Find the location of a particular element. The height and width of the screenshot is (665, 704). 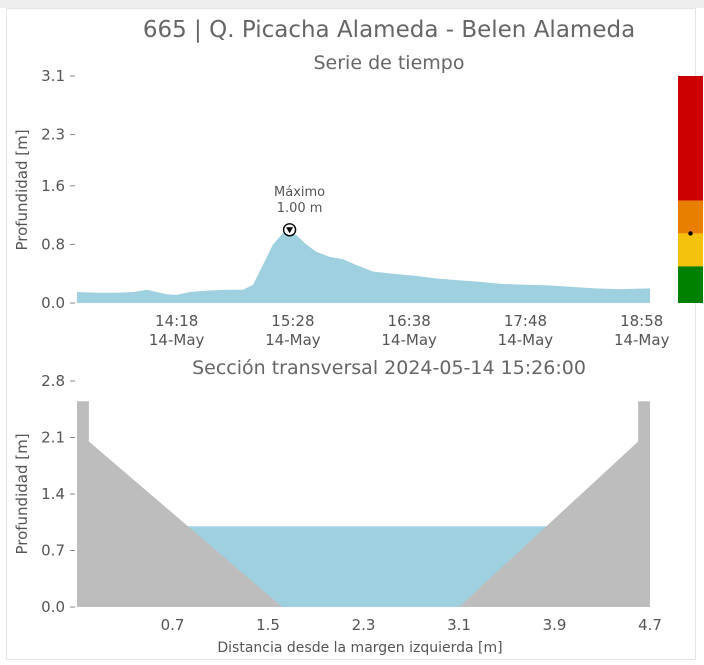

max-annotation: Máximo 1.00 m is located at coordinates (299, 211).